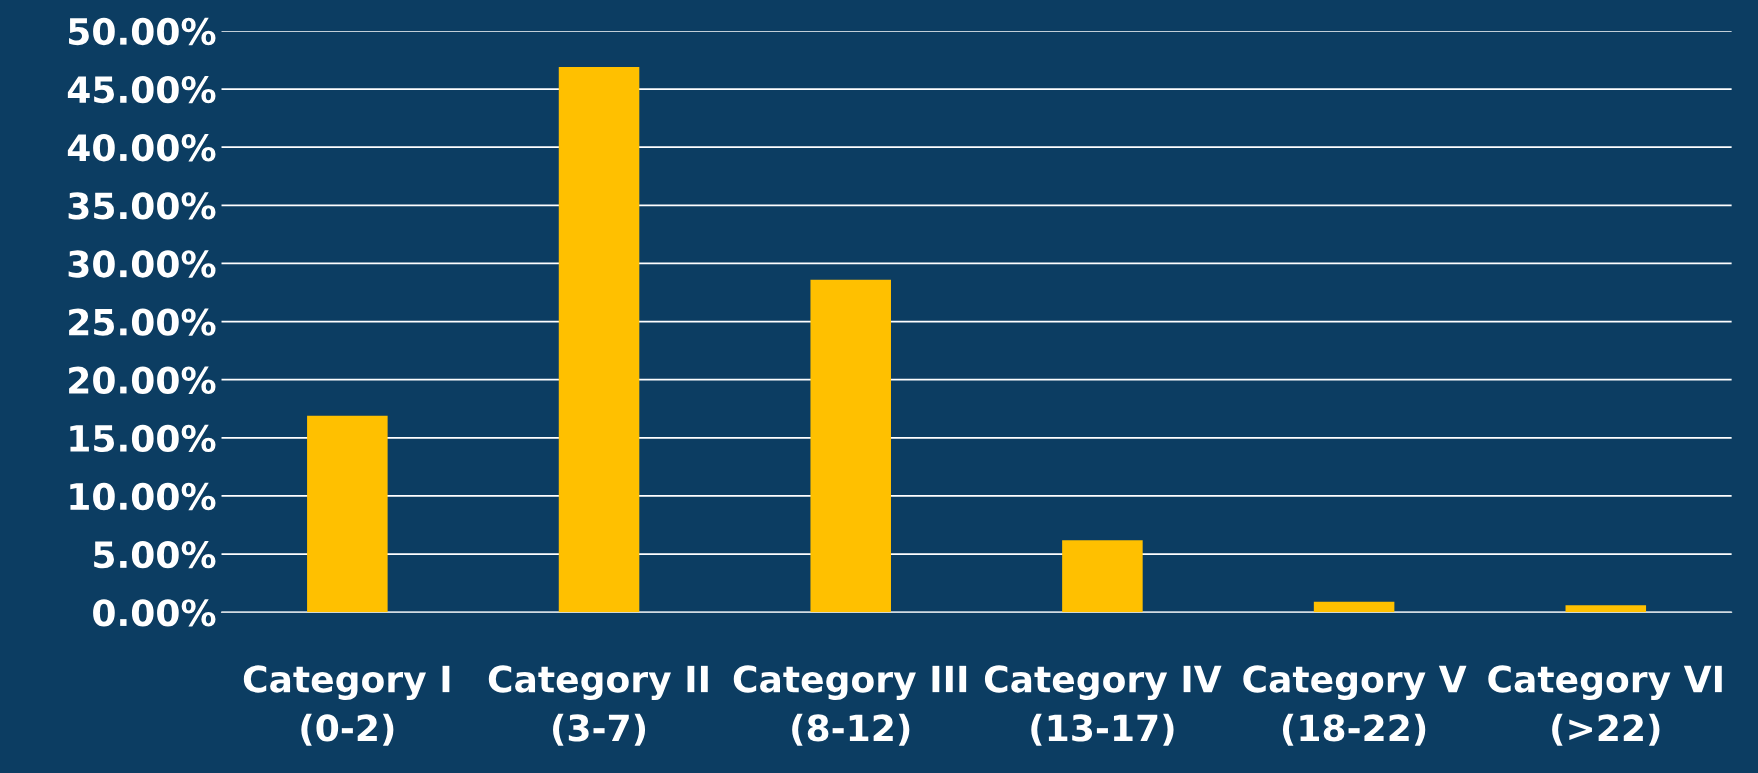  I want to click on y-tick-label: 45.00%, so click(141, 89).